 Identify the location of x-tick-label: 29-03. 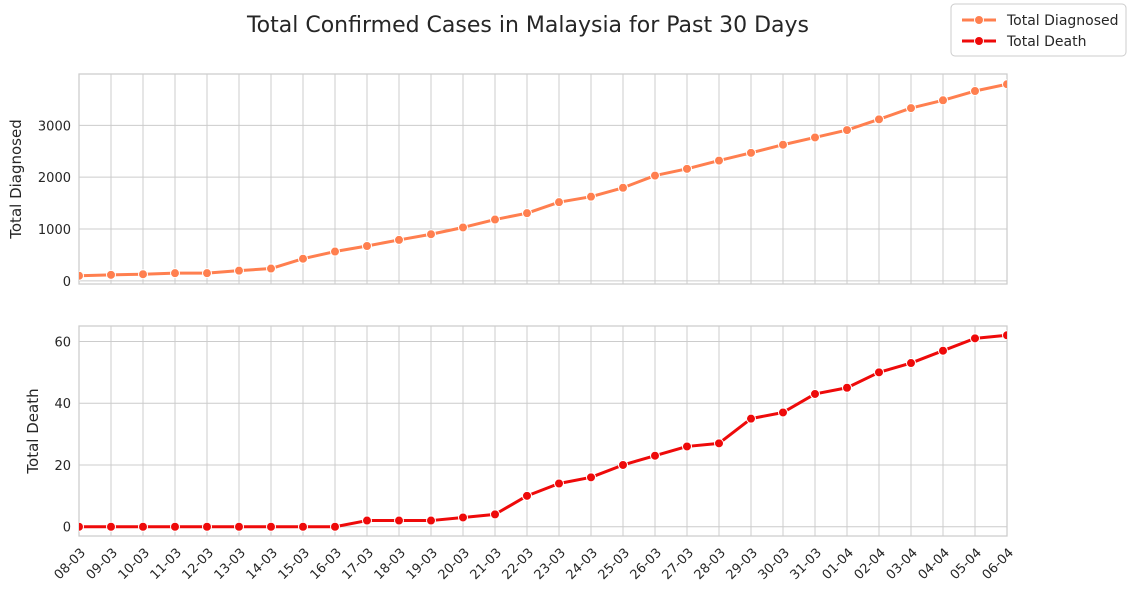
(742, 564).